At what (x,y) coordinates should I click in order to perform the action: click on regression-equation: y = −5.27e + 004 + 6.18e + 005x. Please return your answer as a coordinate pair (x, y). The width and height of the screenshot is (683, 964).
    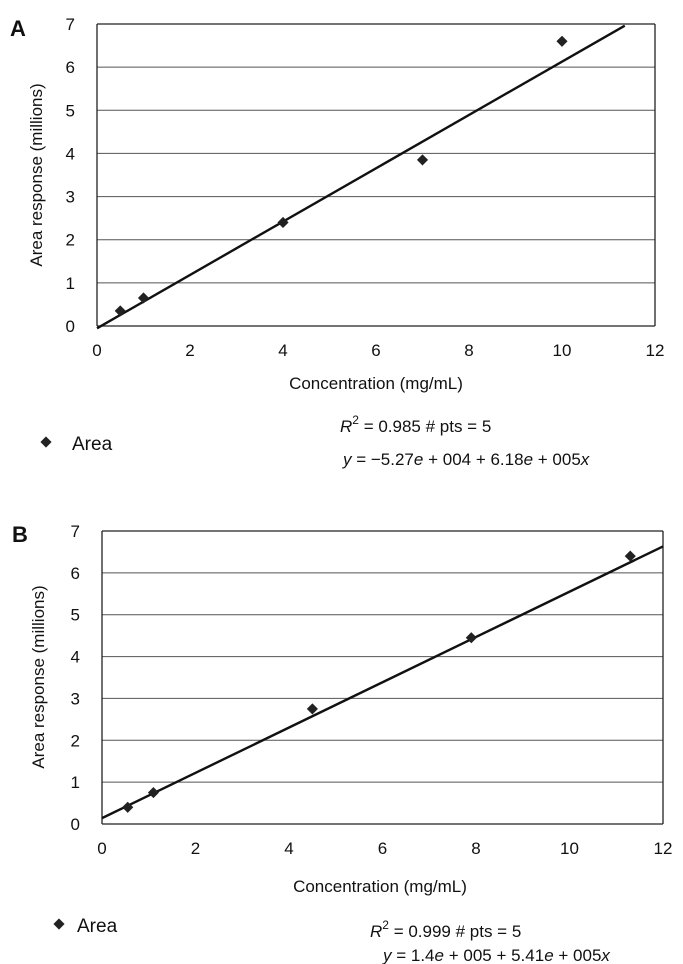
    Looking at the image, I should click on (466, 459).